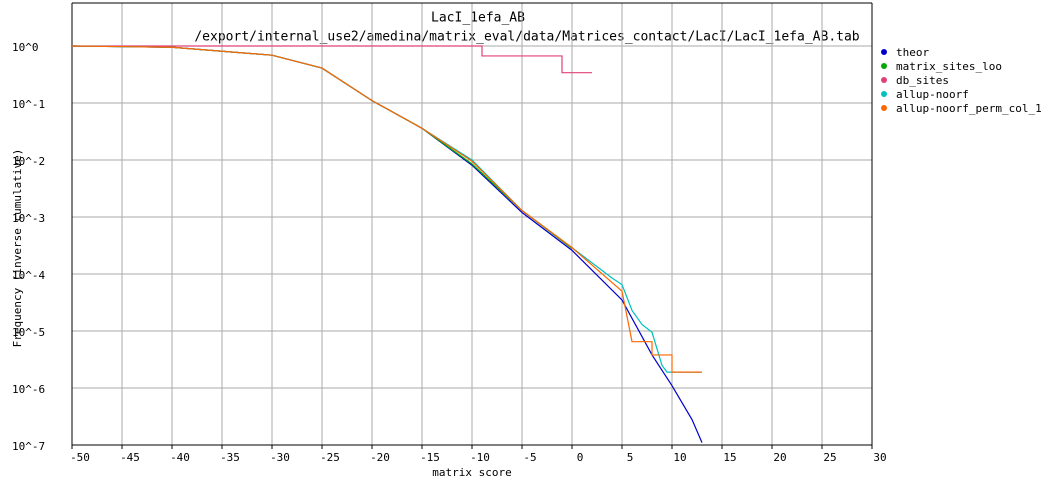 The image size is (1054, 498). What do you see at coordinates (80, 457) in the screenshot?
I see `x-tick-label: -50` at bounding box center [80, 457].